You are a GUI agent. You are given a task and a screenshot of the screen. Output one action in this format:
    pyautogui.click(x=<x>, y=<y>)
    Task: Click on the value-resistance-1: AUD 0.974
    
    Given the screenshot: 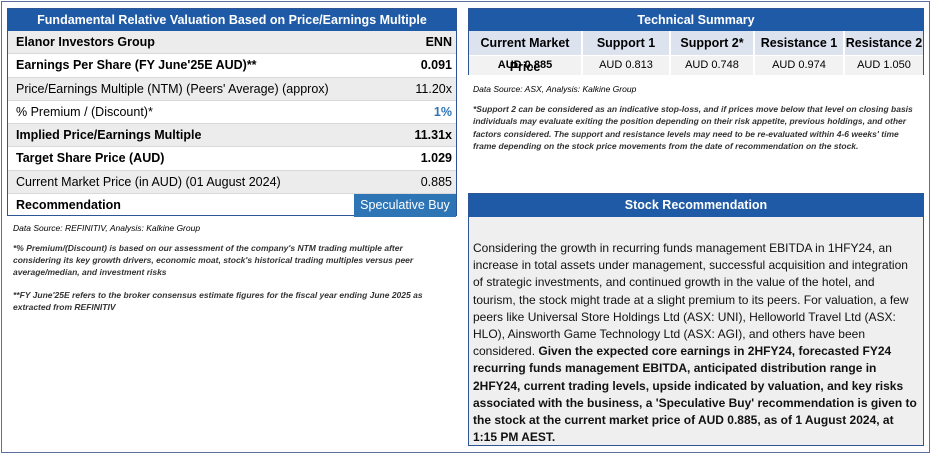 What is the action you would take?
    pyautogui.click(x=799, y=65)
    